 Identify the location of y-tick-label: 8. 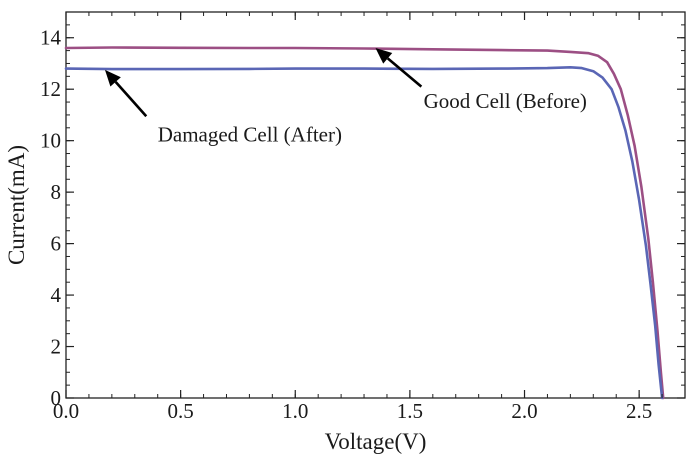
(56, 192).